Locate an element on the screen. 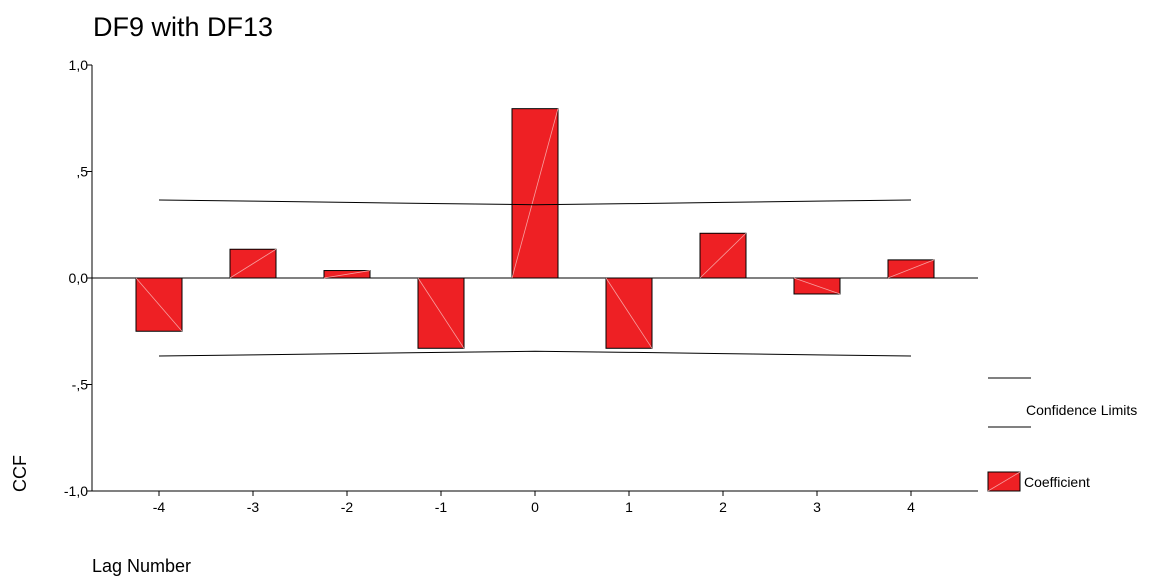 The width and height of the screenshot is (1170, 577). legend-label-coefficient: Coefficient is located at coordinates (1057, 482).